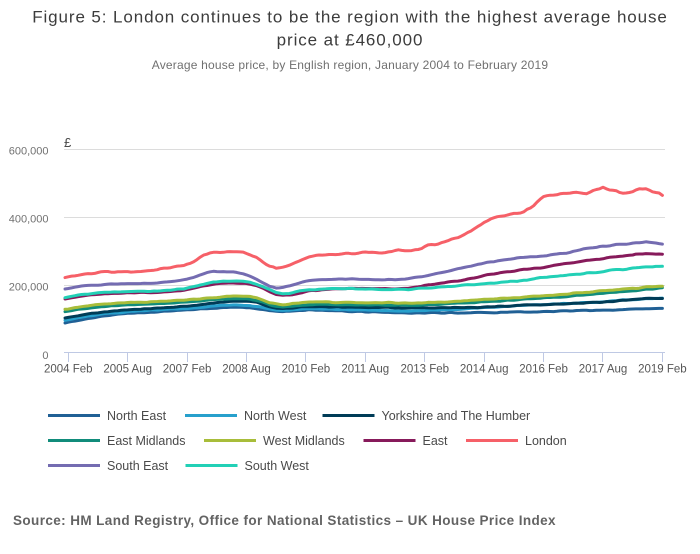 Image resolution: width=700 pixels, height=554 pixels. Describe the element at coordinates (68, 370) in the screenshot. I see `svg-text: 2004 Feb` at that location.